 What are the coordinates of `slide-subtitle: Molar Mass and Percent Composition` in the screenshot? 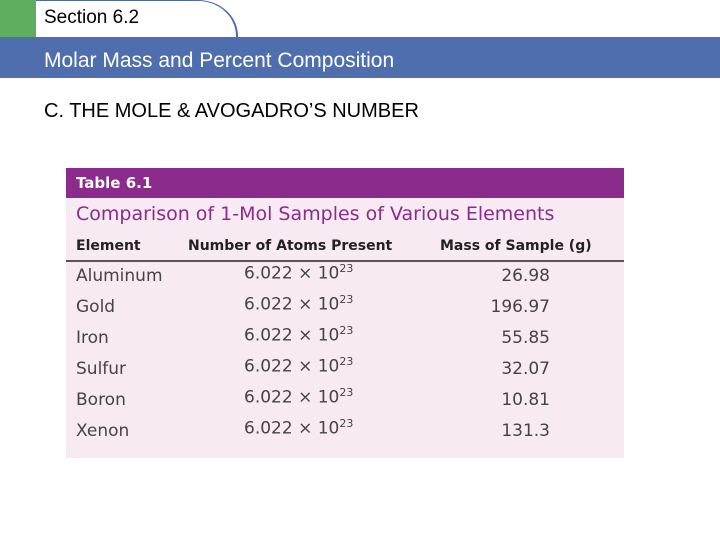 It's located at (219, 60).